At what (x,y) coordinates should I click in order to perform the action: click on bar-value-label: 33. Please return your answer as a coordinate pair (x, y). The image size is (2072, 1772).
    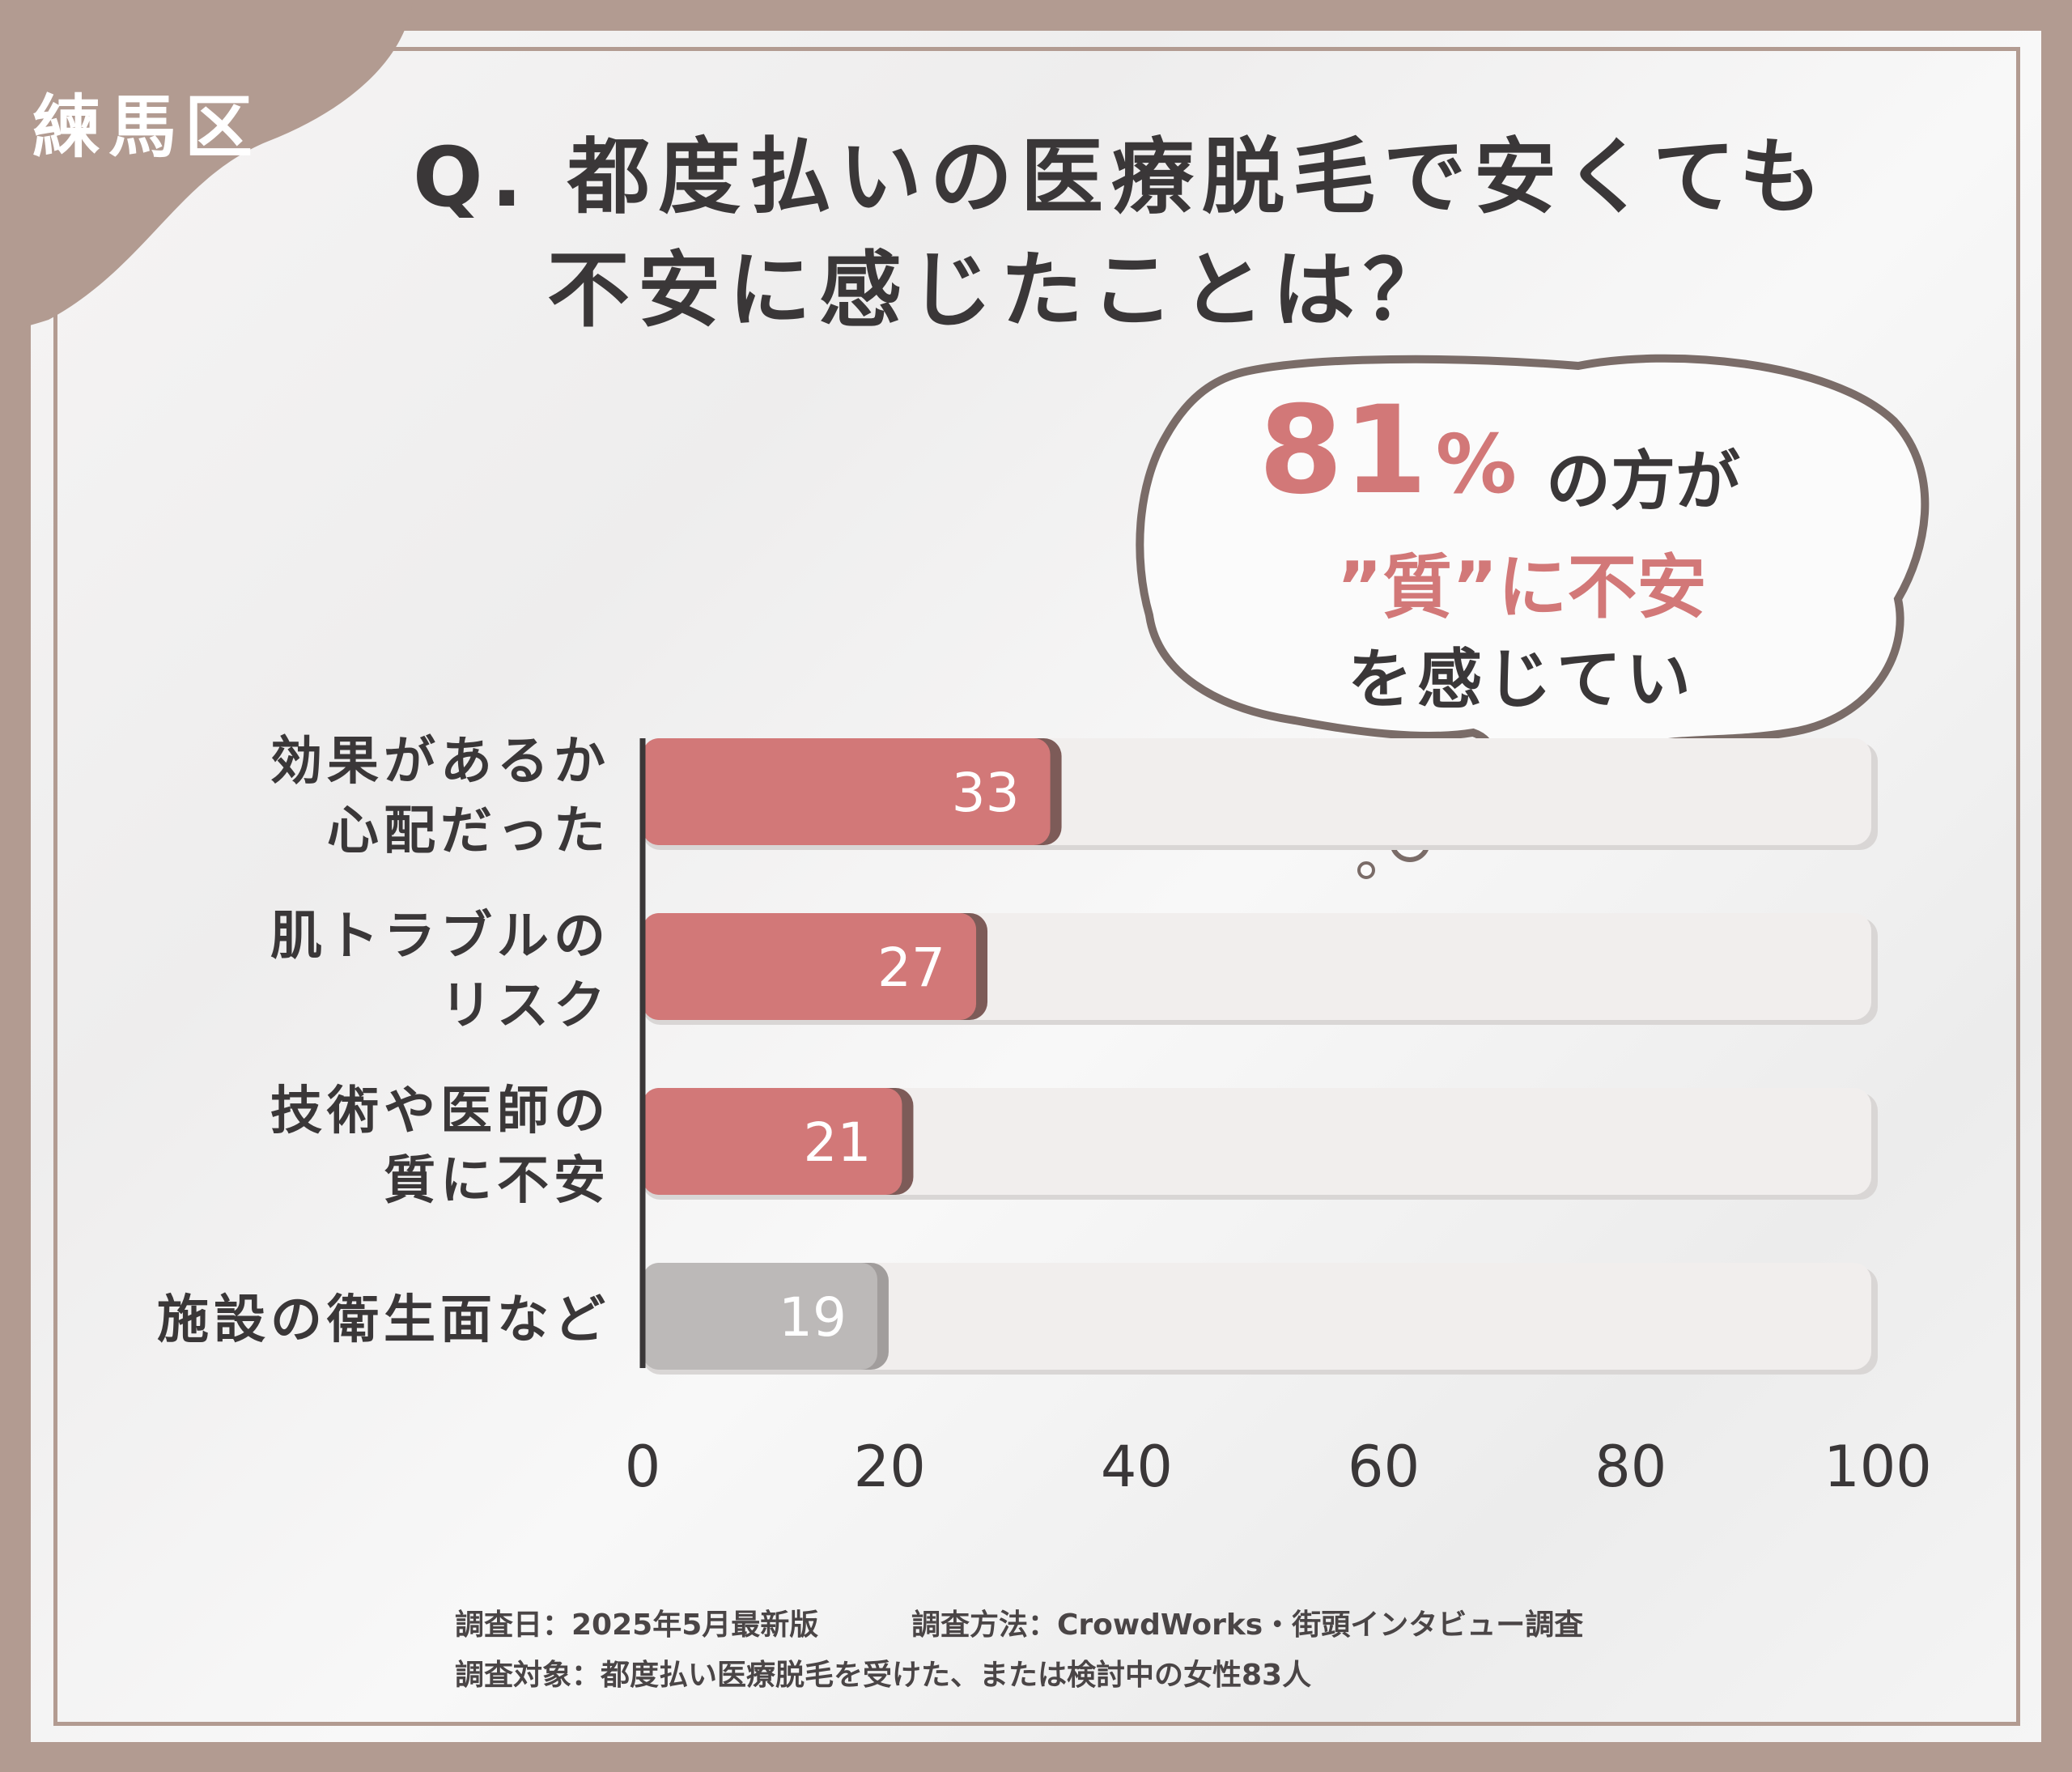
    Looking at the image, I should click on (986, 793).